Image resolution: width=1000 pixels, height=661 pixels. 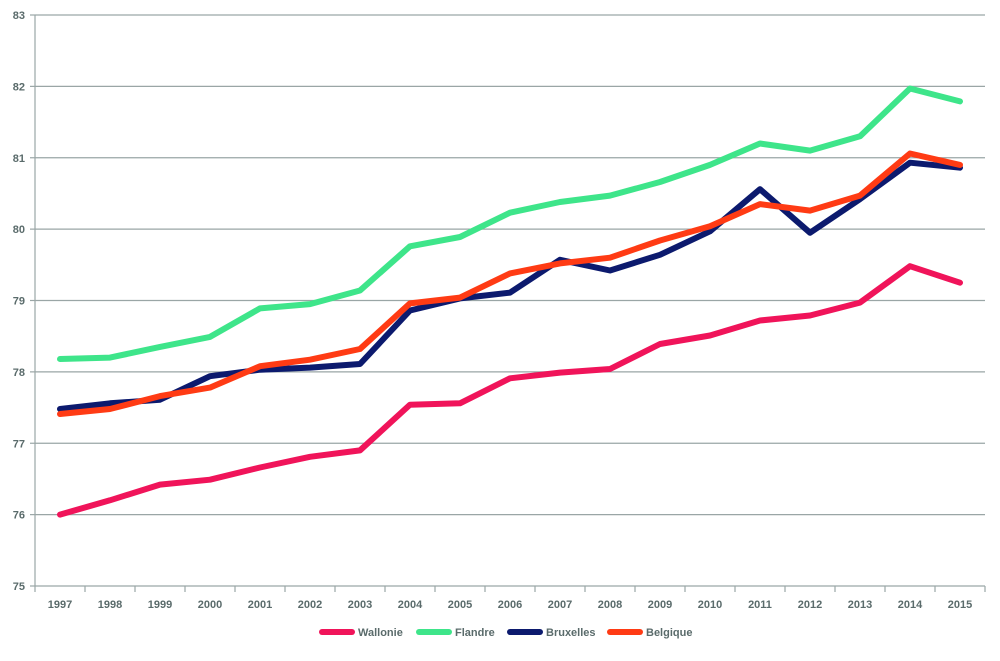 What do you see at coordinates (160, 605) in the screenshot?
I see `x-tick-label: 1999` at bounding box center [160, 605].